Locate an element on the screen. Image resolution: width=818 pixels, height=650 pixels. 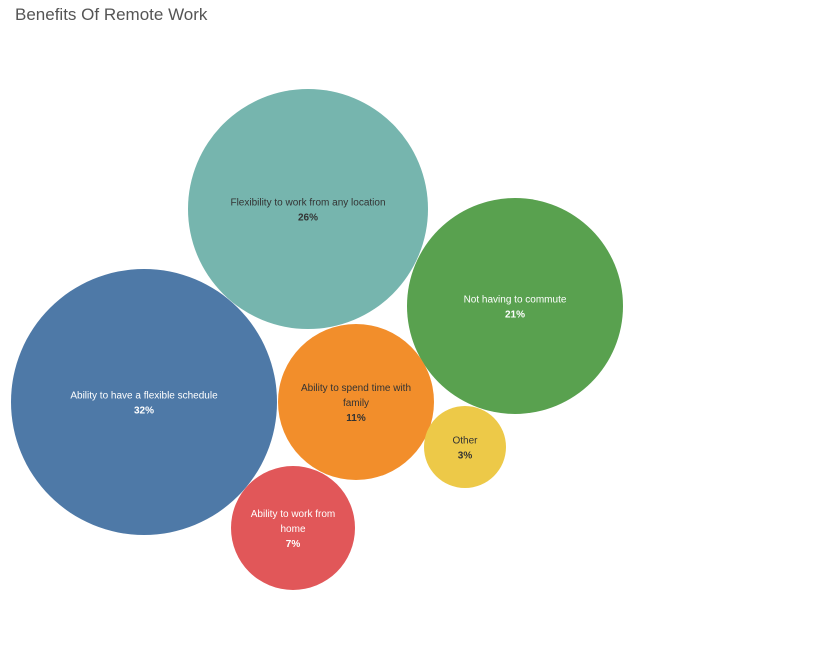
bubble-ability-to-spend-time-with-family: Ability to spend time with family 11% is located at coordinates (356, 402).